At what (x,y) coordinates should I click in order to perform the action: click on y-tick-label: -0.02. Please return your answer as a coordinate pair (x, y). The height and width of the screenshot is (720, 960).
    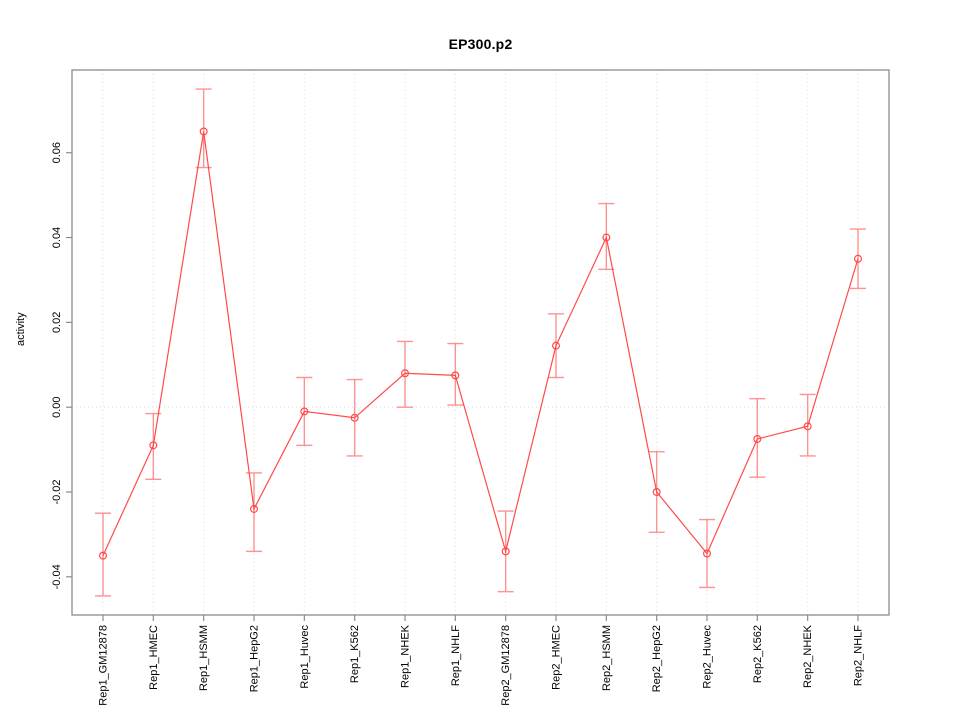
    Looking at the image, I should click on (57, 491).